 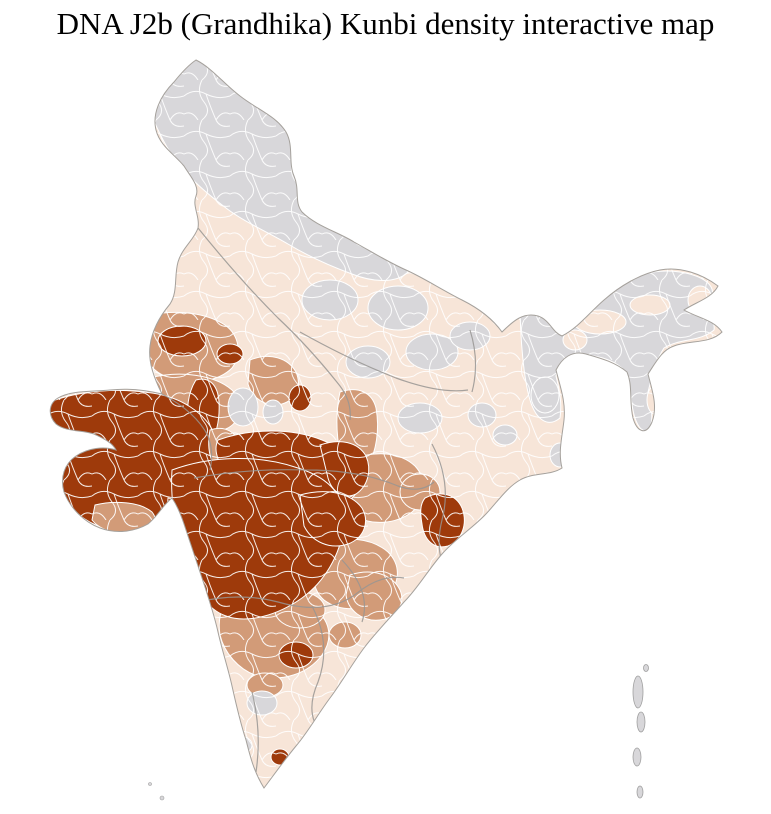 What do you see at coordinates (640, 731) in the screenshot?
I see `region-andaman-islands` at bounding box center [640, 731].